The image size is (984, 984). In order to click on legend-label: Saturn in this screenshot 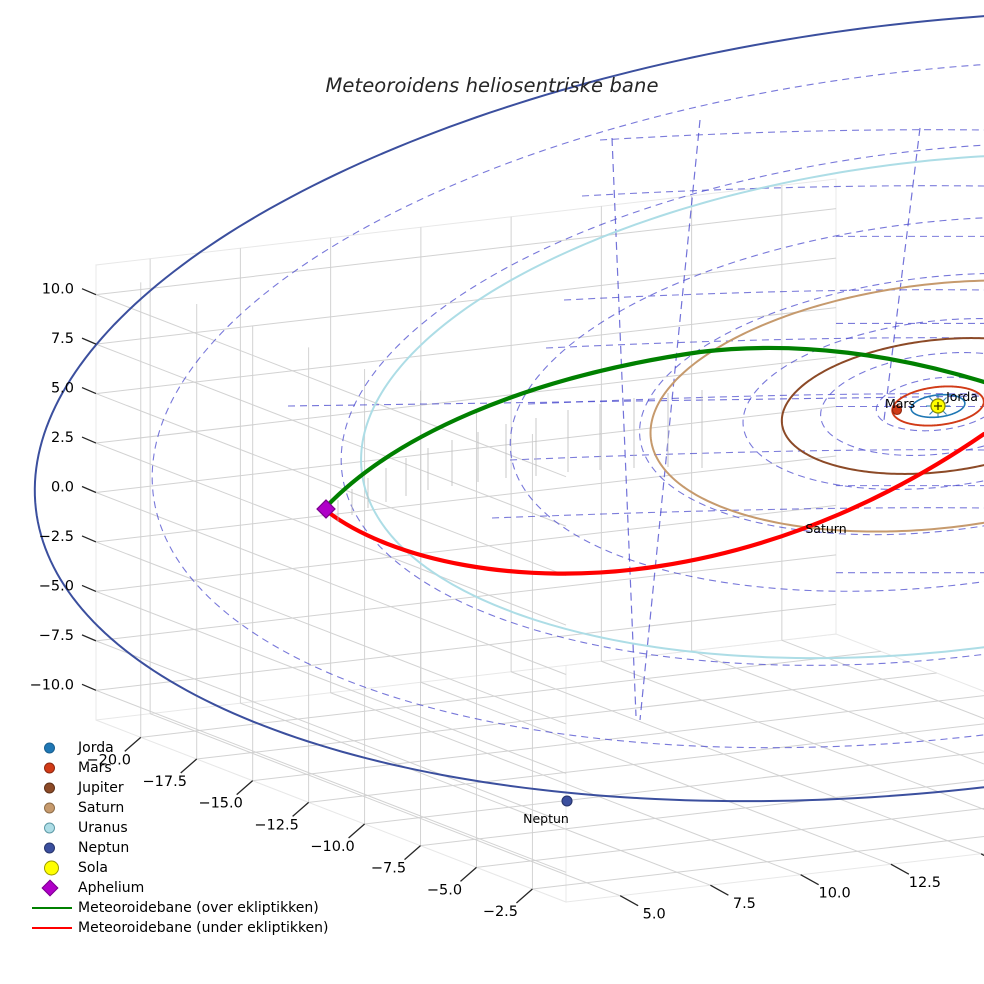, I will do `click(101, 808)`.